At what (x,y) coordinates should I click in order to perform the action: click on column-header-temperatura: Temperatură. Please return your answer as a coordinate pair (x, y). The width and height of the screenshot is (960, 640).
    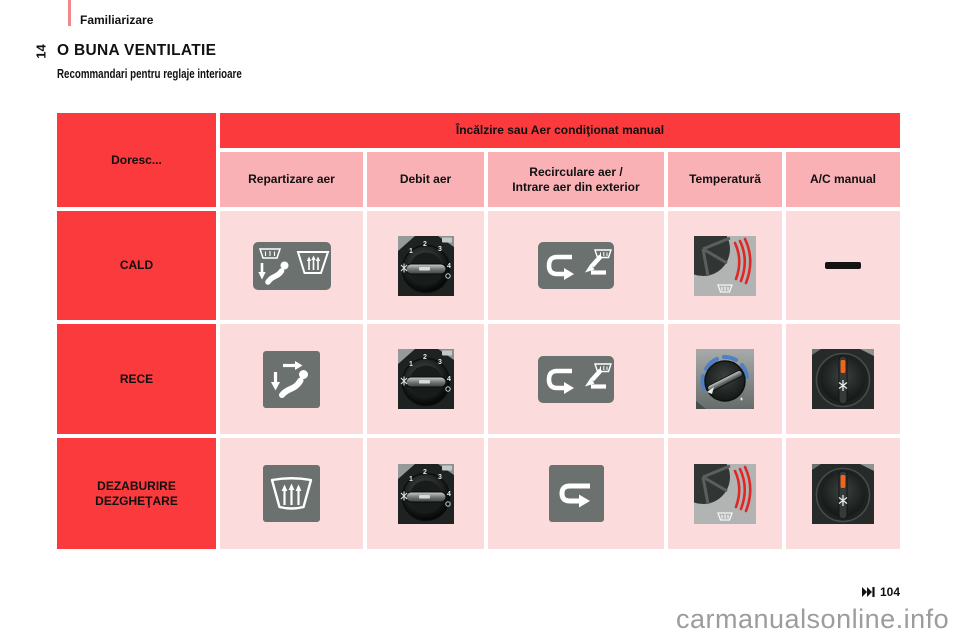
    Looking at the image, I should click on (725, 179).